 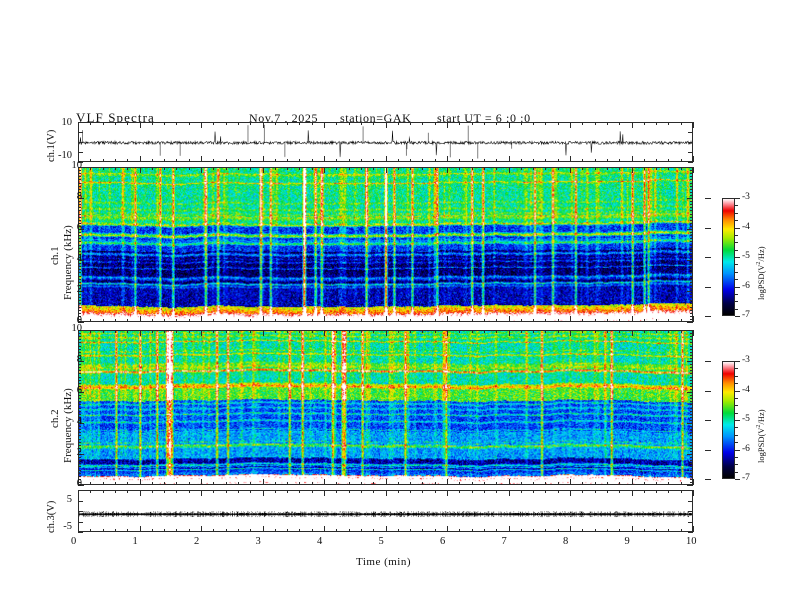 I want to click on ch2-freq-label-4: 4, so click(x=79, y=421).